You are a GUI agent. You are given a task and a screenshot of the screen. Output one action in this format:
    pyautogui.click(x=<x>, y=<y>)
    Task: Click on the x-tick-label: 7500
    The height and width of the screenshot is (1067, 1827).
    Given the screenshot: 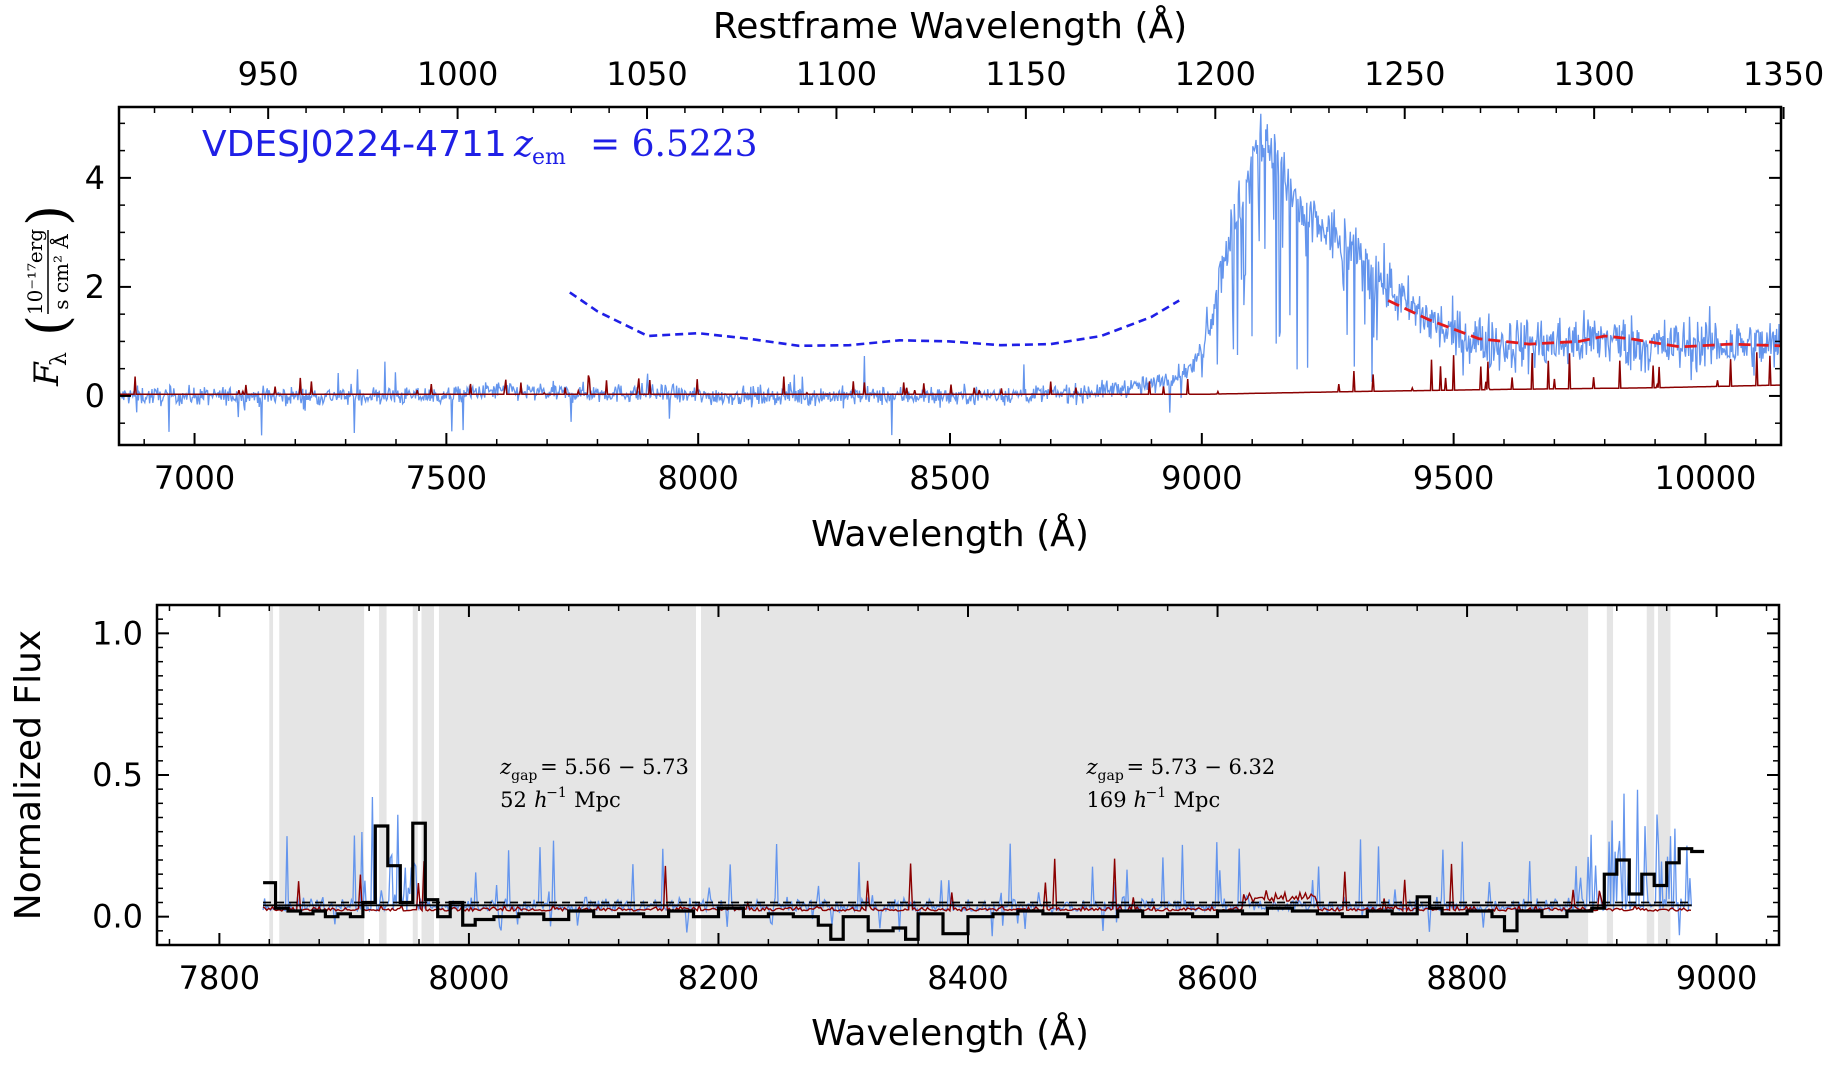 What is the action you would take?
    pyautogui.click(x=446, y=478)
    